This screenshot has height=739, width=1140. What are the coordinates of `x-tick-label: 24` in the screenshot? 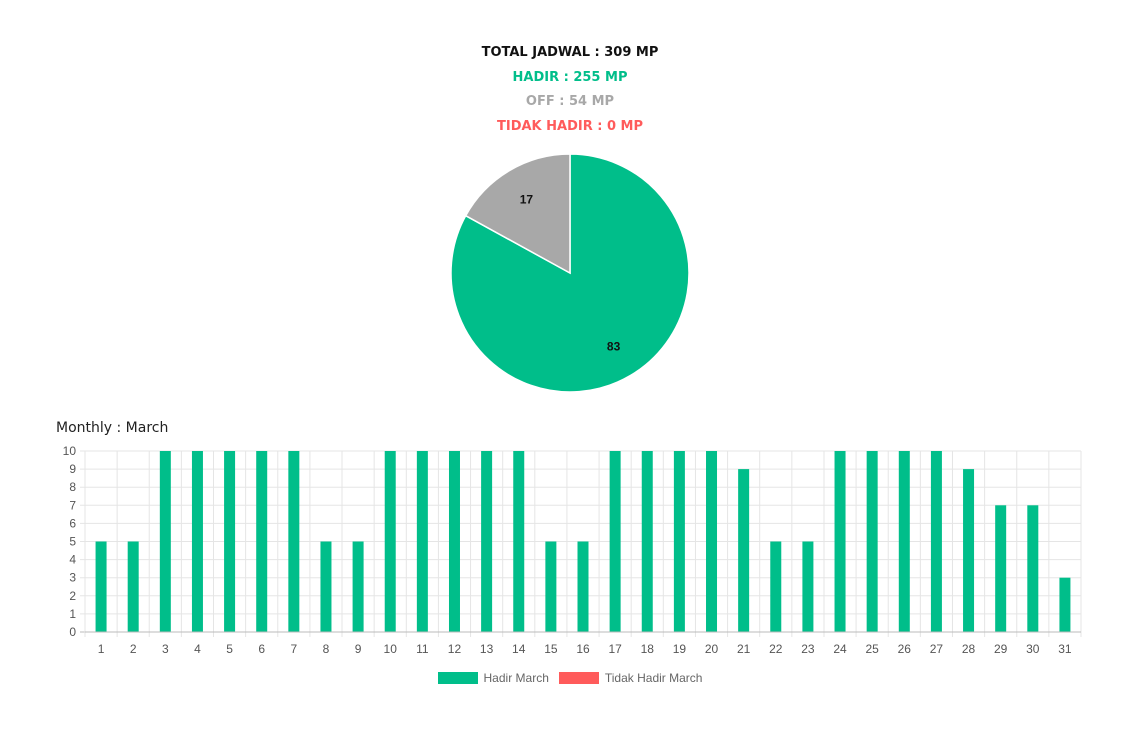 It's located at (840, 649).